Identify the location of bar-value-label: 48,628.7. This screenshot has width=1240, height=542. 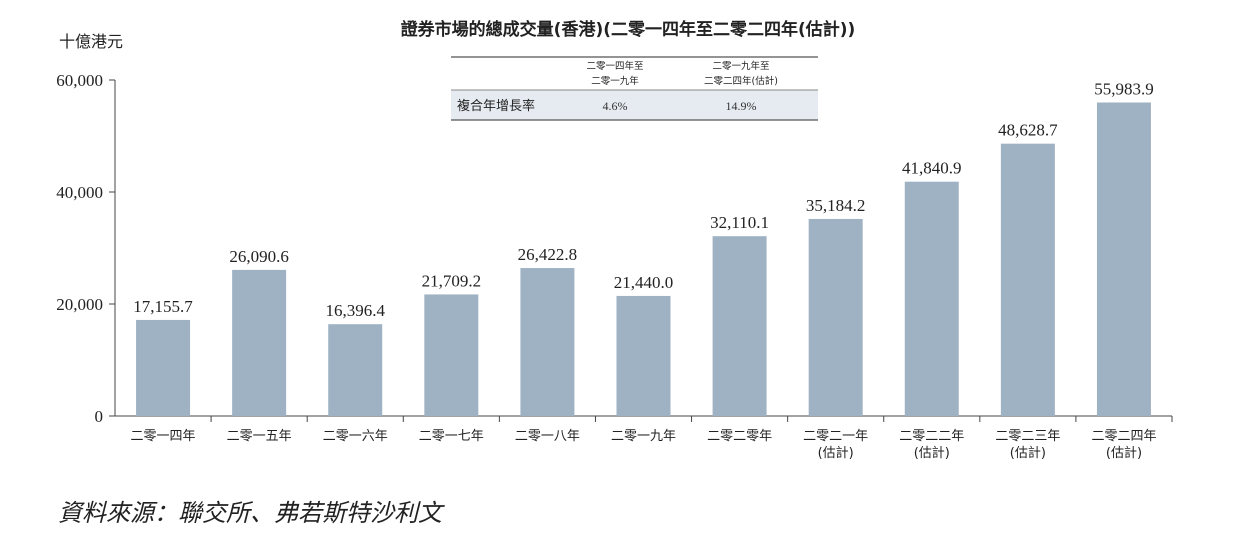
(1028, 130).